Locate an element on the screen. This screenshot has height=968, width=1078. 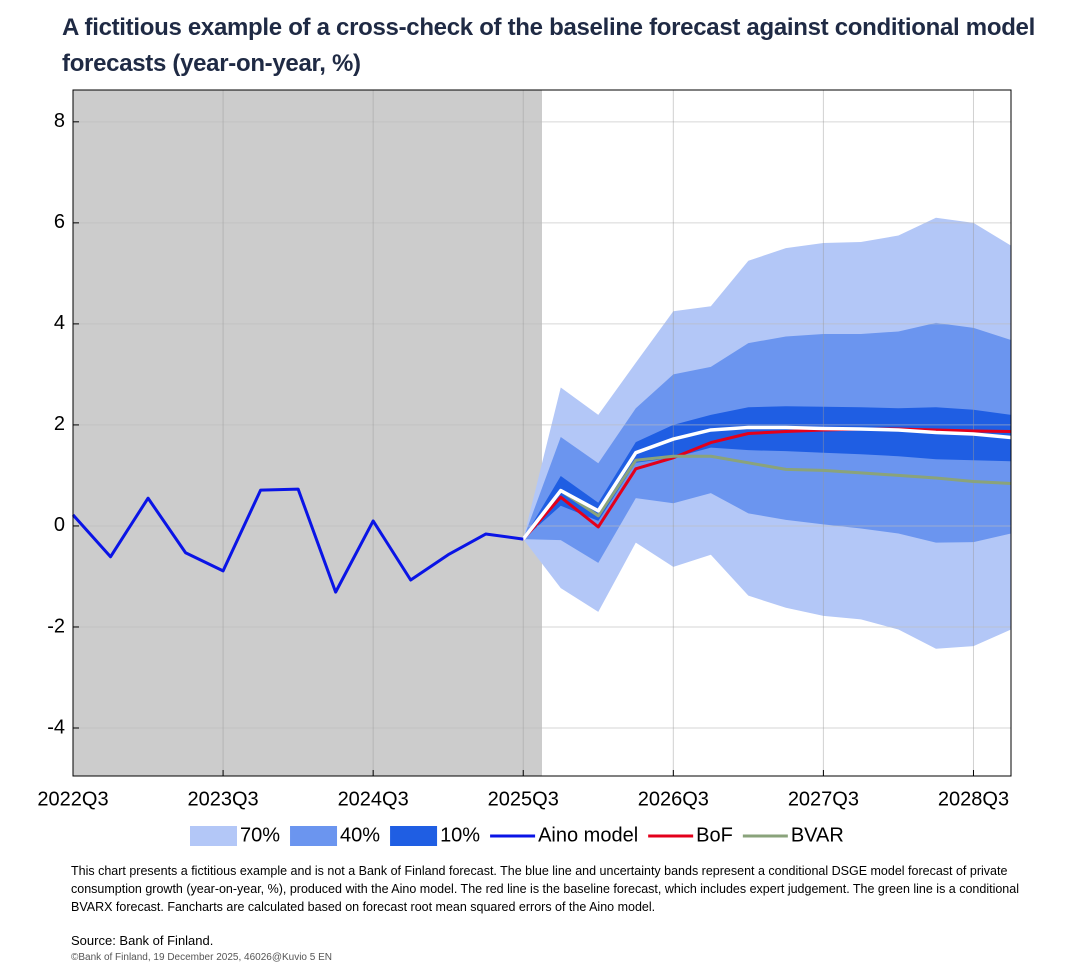
x-tick-label: 2023Q3 is located at coordinates (222, 799).